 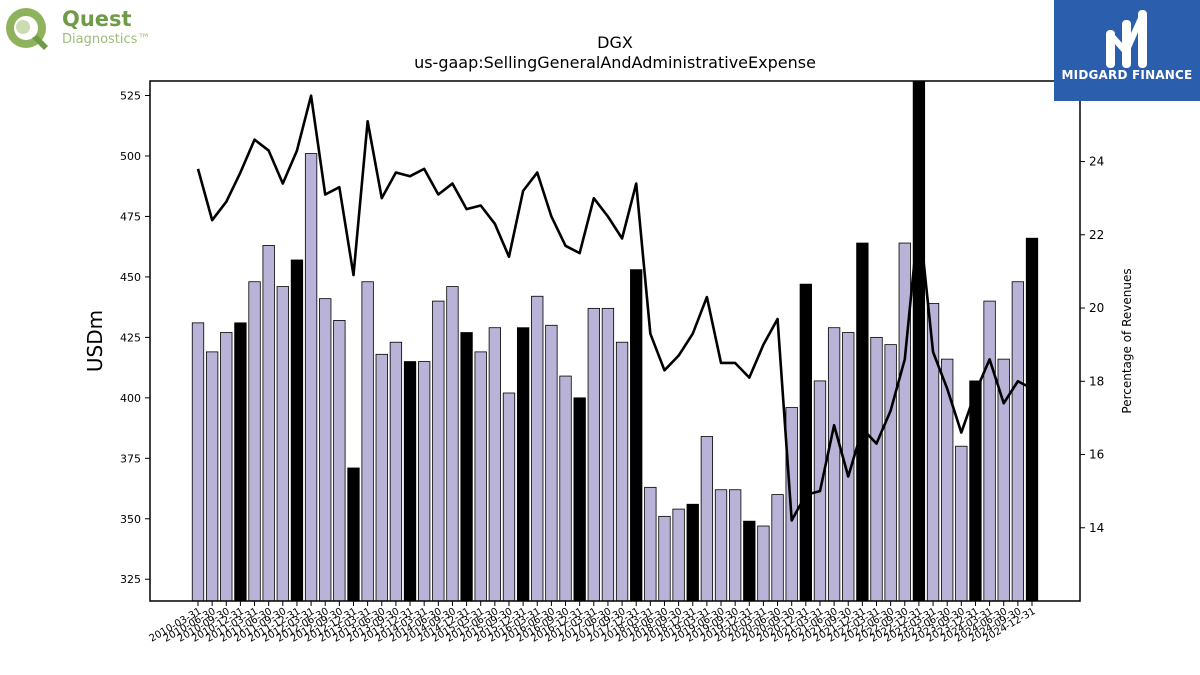 I want to click on y2-tick-label: 22, so click(x=1096, y=235).